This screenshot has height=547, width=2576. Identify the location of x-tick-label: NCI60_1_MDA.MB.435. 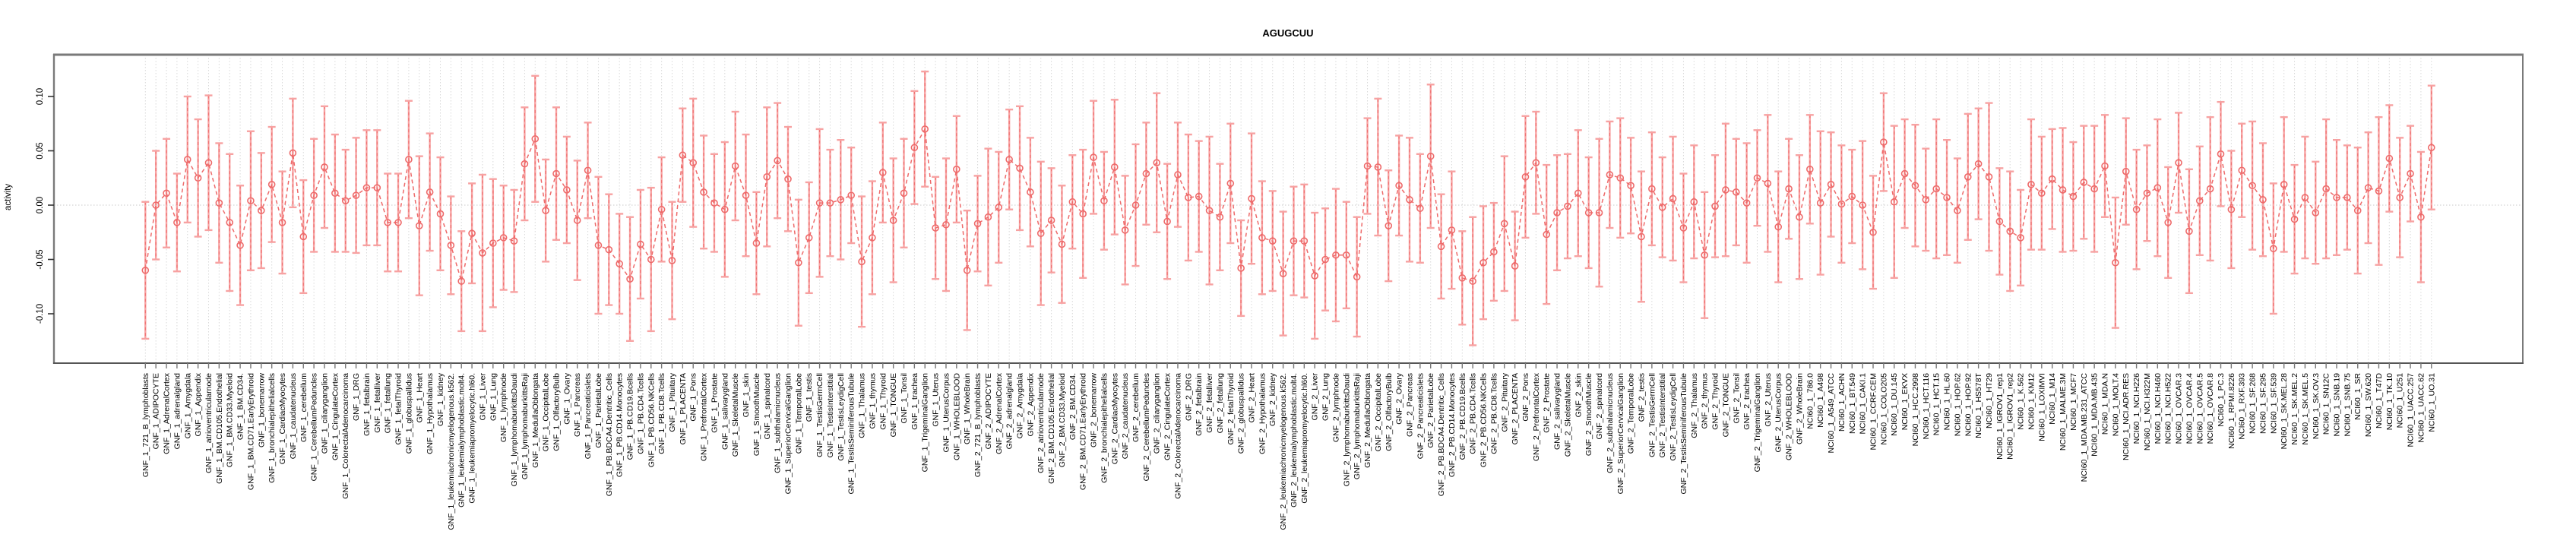
(2095, 415).